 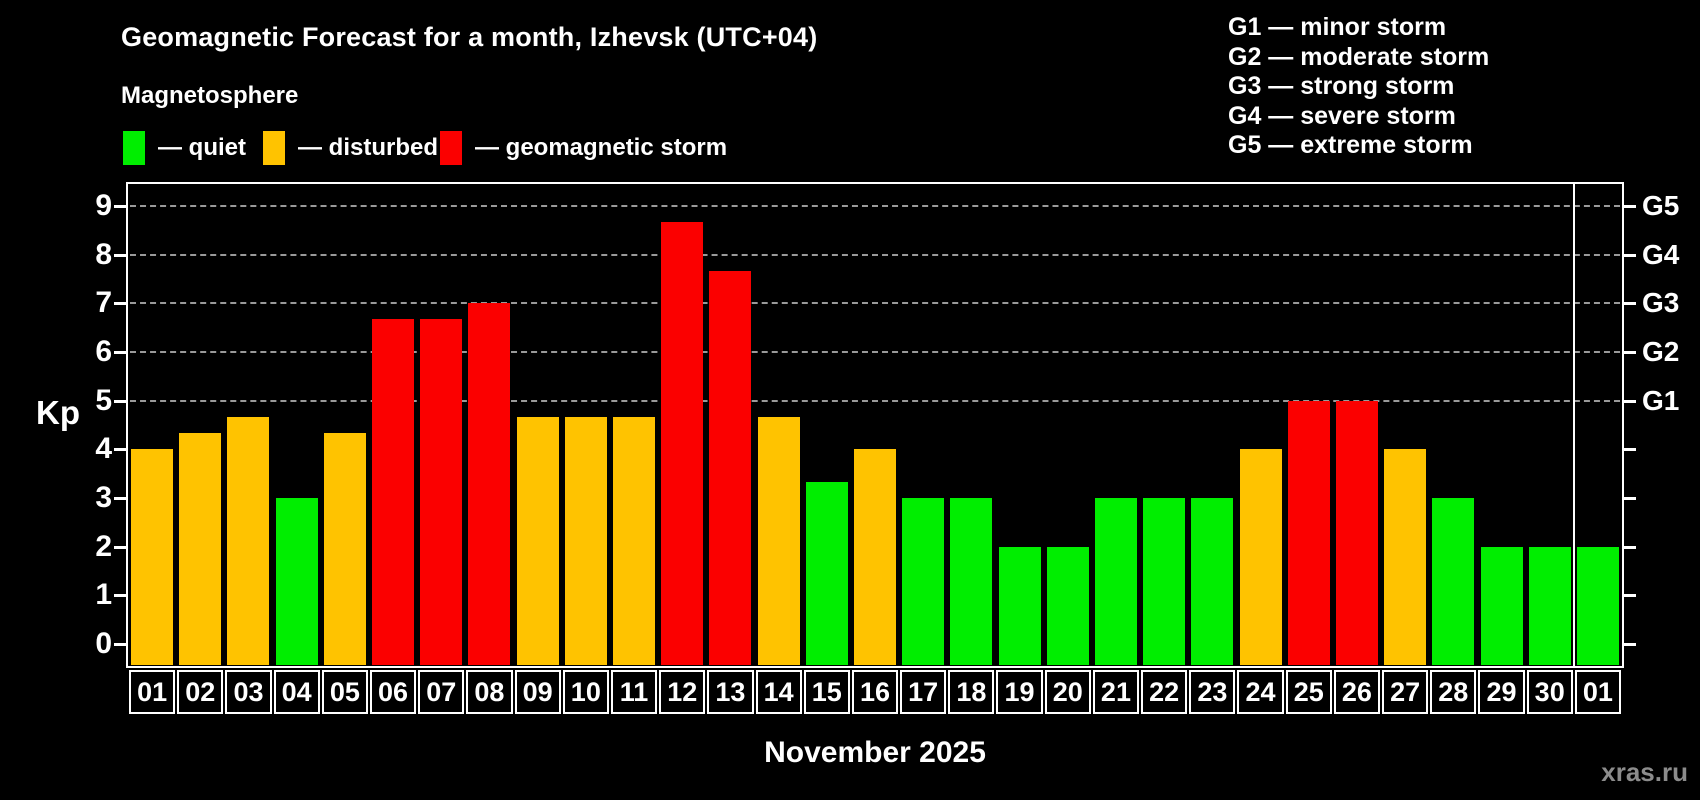 I want to click on y-tick-label-4: 4, so click(x=103, y=449).